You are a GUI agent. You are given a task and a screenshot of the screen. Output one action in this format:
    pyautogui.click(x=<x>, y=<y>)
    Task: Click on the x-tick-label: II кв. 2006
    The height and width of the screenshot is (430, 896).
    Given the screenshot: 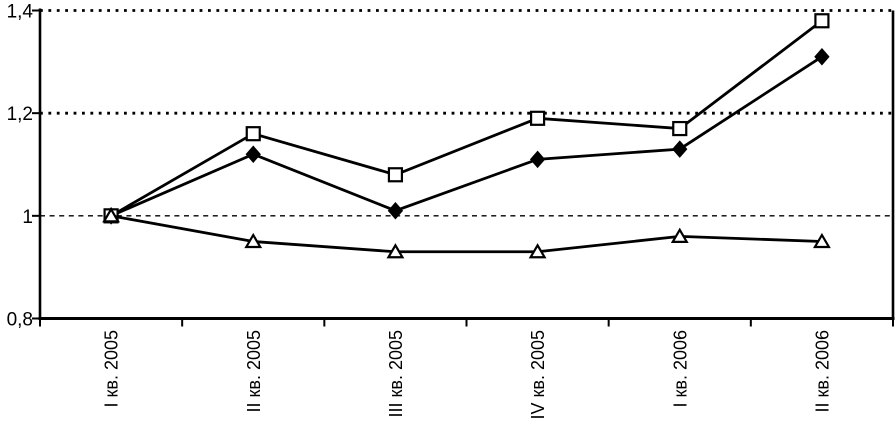 What is the action you would take?
    pyautogui.click(x=822, y=371)
    